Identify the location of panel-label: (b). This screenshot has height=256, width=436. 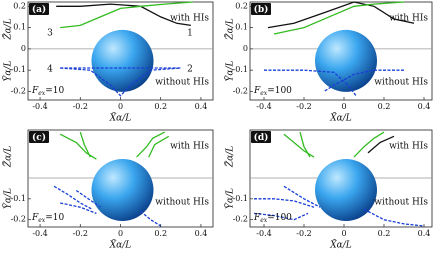
(261, 9).